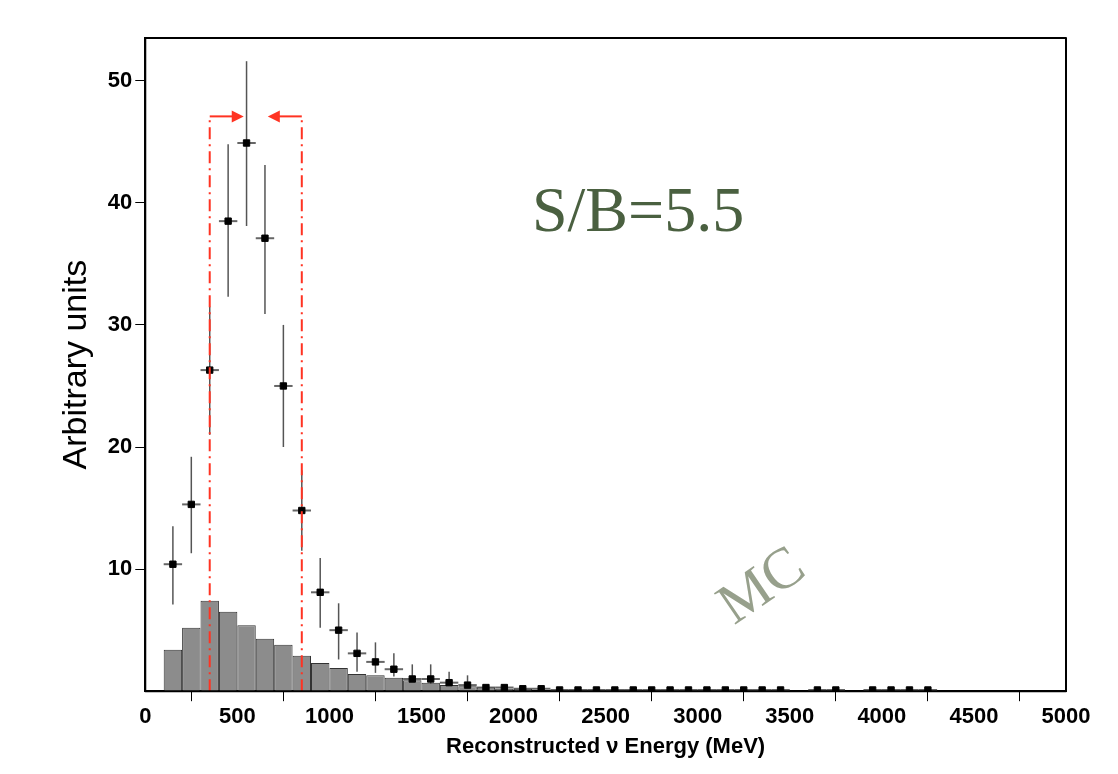  Describe the element at coordinates (120, 446) in the screenshot. I see `y-tick-label: 20` at that location.